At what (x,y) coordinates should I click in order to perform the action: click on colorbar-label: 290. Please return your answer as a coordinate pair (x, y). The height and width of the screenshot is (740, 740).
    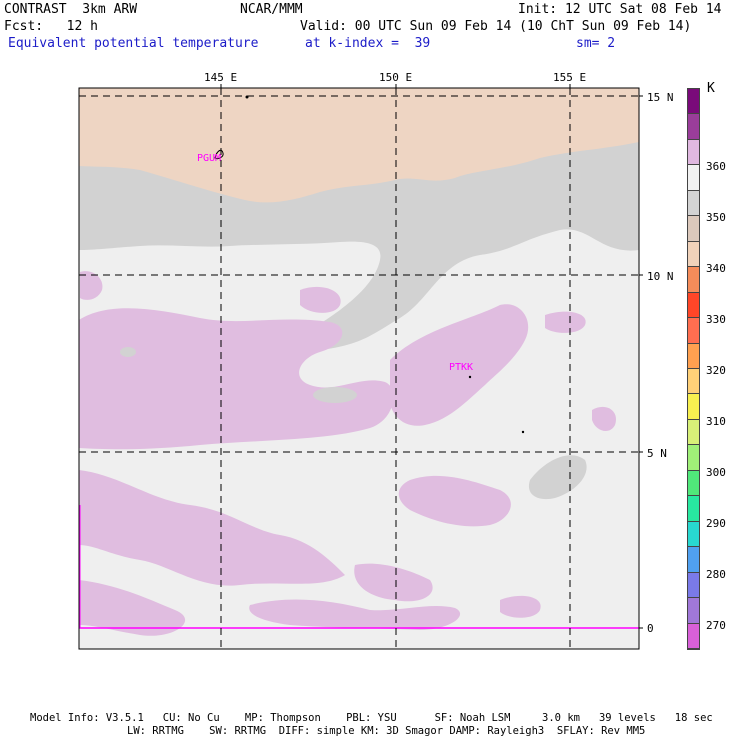
    Looking at the image, I should click on (716, 523).